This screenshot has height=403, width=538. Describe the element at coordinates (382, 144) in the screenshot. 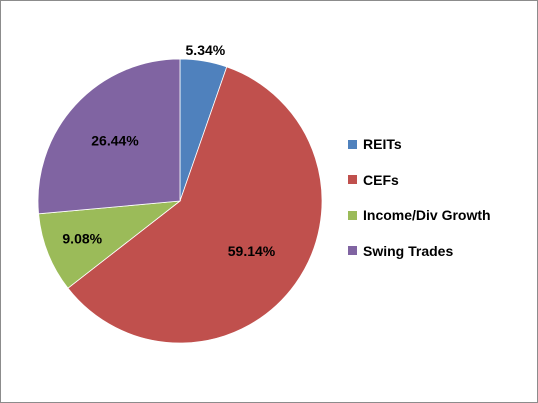

I see `legend-label-reits: REITs` at that location.